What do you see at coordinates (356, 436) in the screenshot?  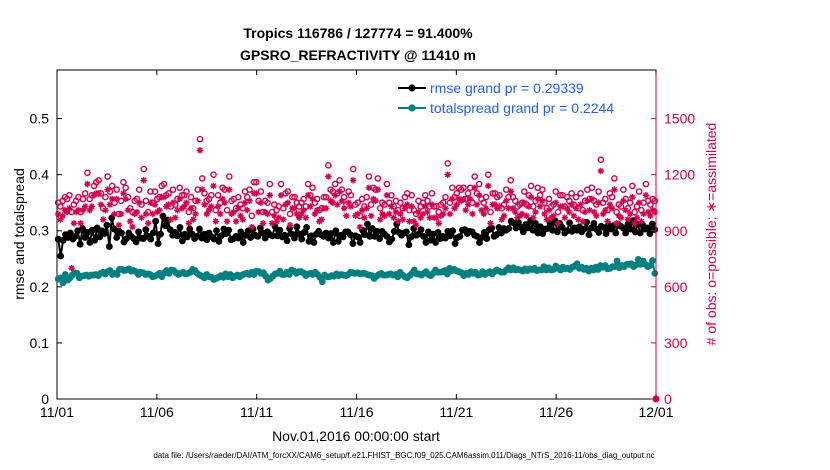 I see `x-axis-label: Nov.01,2016 00:00:00 start` at bounding box center [356, 436].